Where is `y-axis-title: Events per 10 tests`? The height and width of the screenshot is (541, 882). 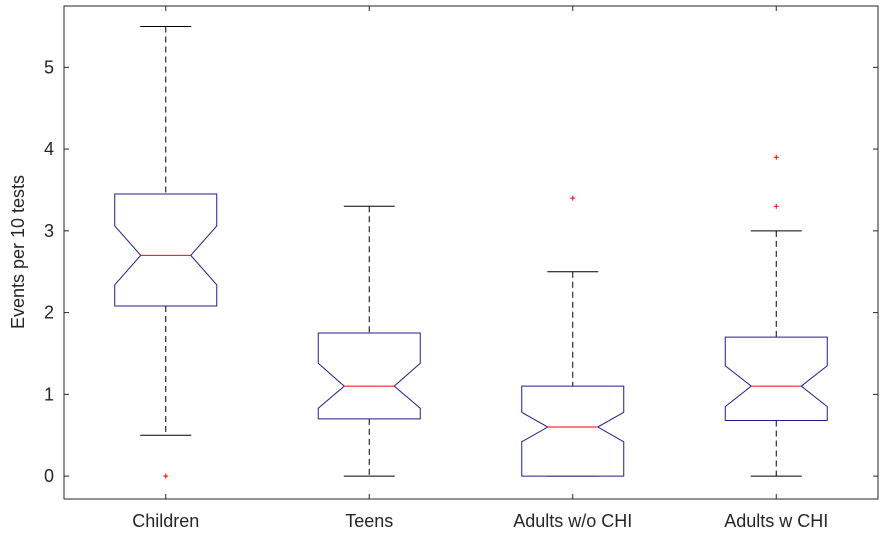
y-axis-title: Events per 10 tests is located at coordinates (18, 252).